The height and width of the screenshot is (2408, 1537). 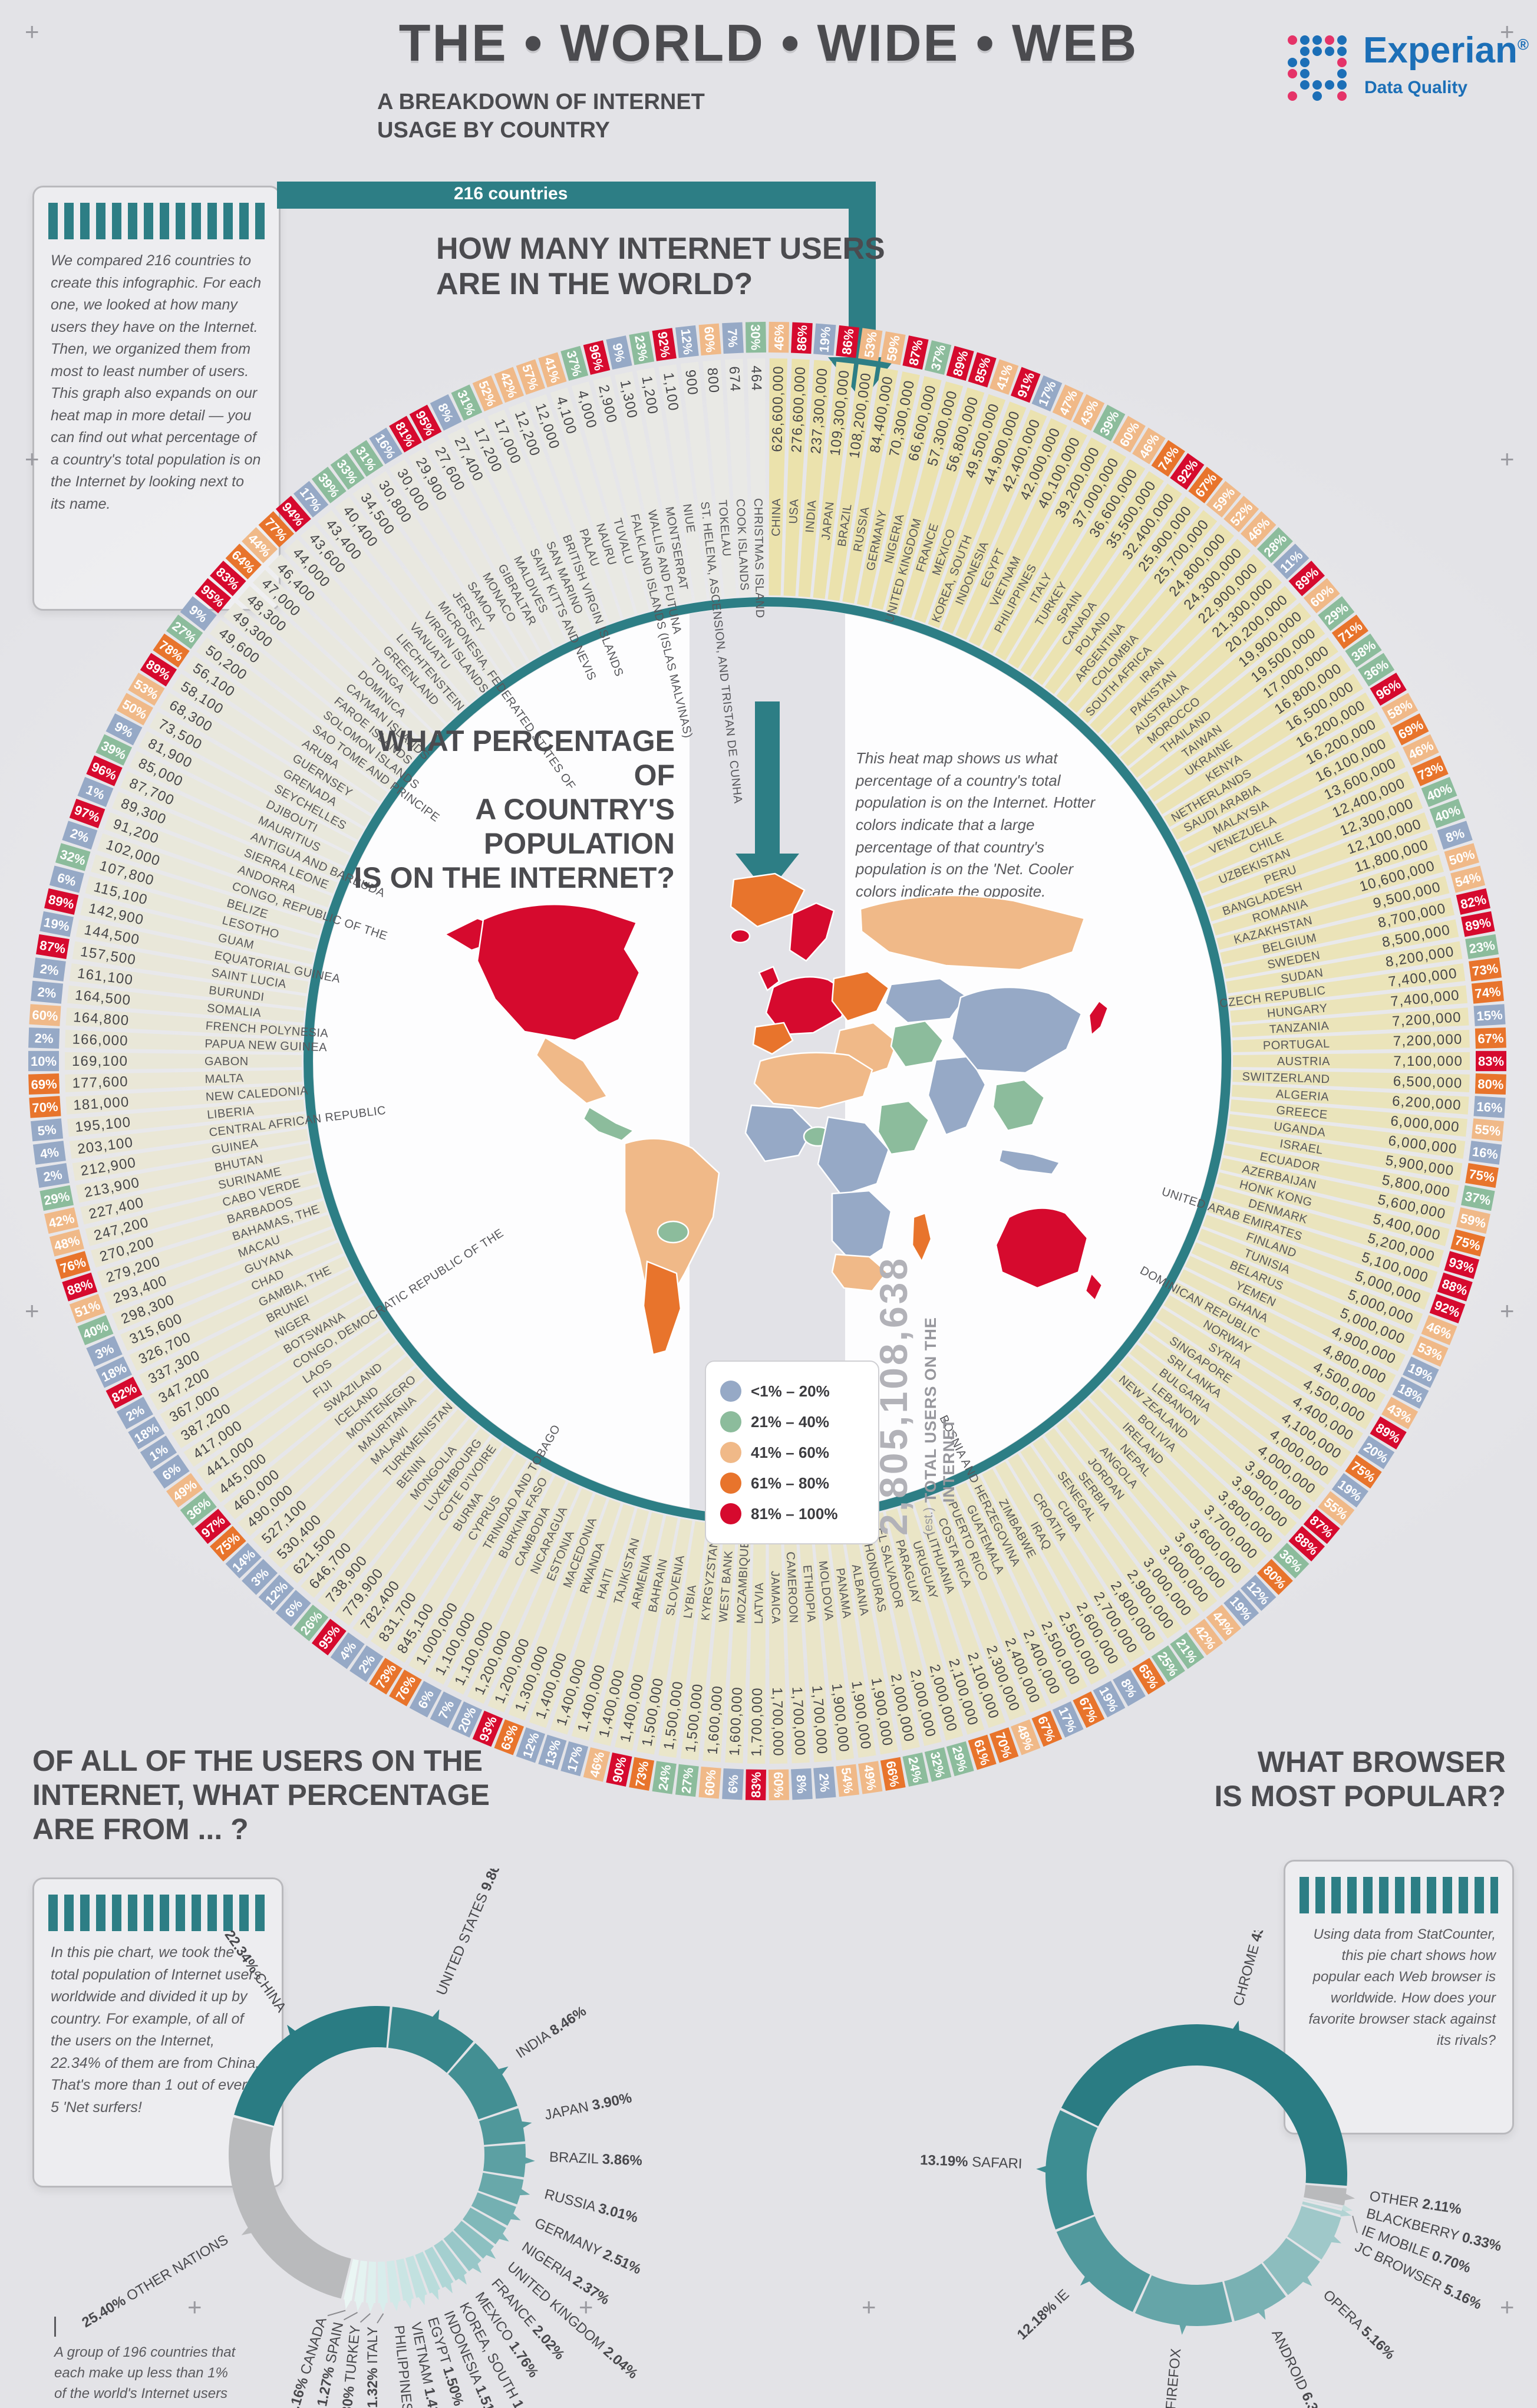 What do you see at coordinates (742, 545) in the screenshot?
I see `country-name: COOK ISLANDS` at bounding box center [742, 545].